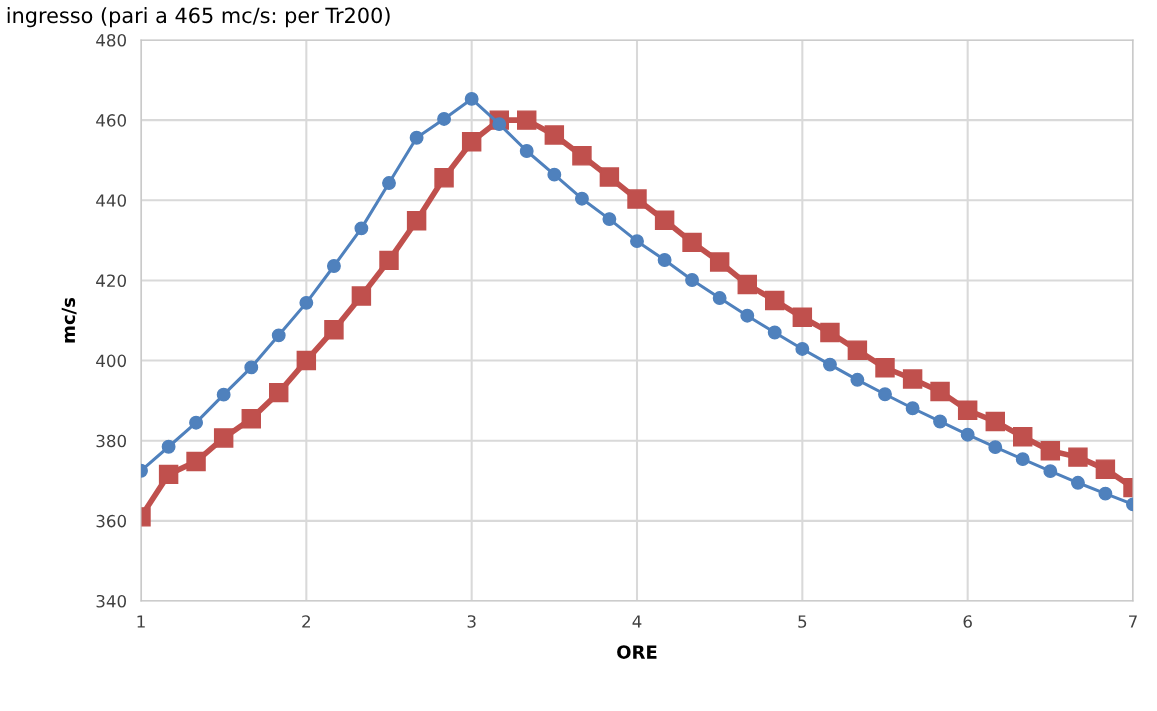 The height and width of the screenshot is (711, 1157). I want to click on y-tick-label: 440, so click(111, 200).